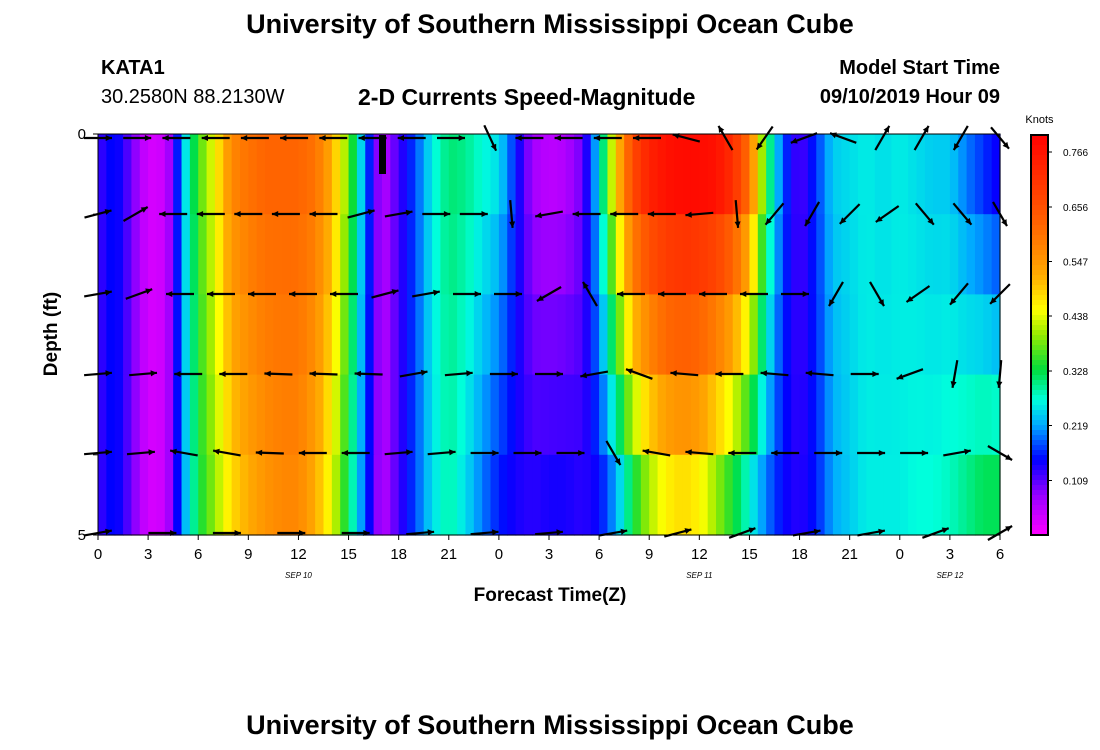 Image resolution: width=1100 pixels, height=750 pixels. I want to click on y-axis: 05, so click(88, 335).